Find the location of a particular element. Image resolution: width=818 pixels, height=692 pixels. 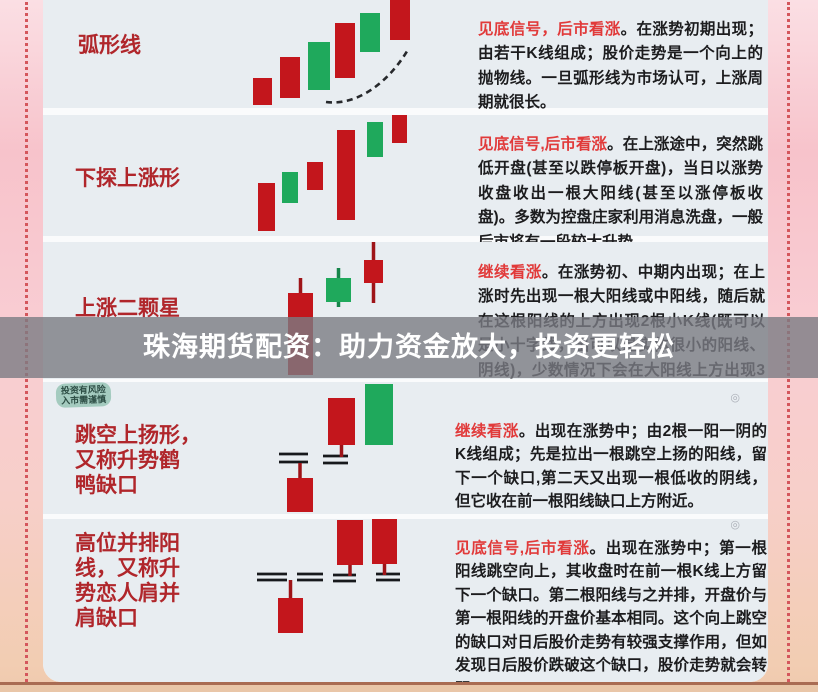

pattern-name: 跳空上扬形， 又称升势鹤 鸭缺口 is located at coordinates (138, 460).